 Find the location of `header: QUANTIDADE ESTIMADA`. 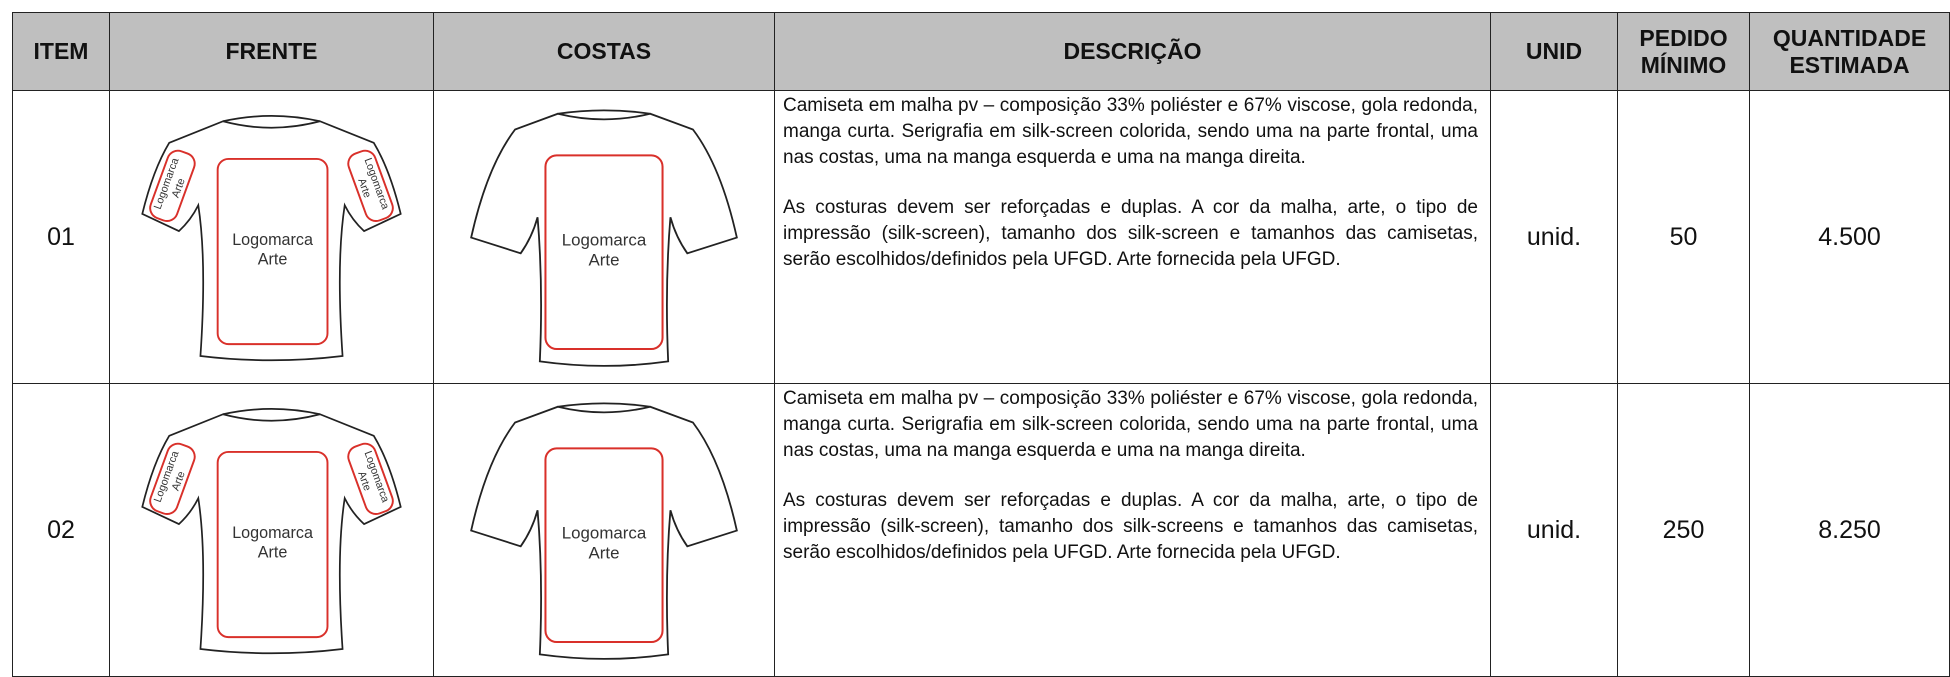

header: QUANTIDADE ESTIMADA is located at coordinates (1849, 51).